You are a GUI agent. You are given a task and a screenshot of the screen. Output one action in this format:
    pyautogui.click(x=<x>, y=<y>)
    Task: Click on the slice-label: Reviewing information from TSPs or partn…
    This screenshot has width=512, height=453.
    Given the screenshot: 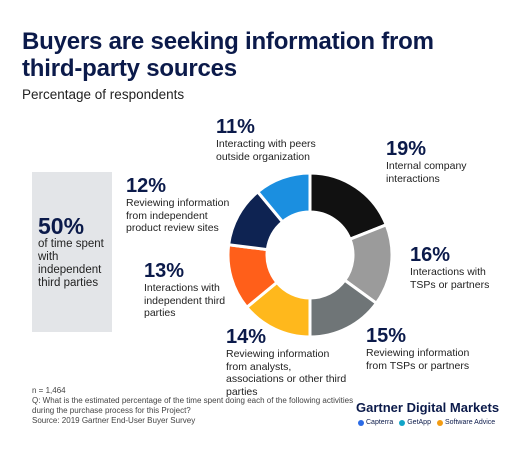 What is the action you would take?
    pyautogui.click(x=418, y=359)
    